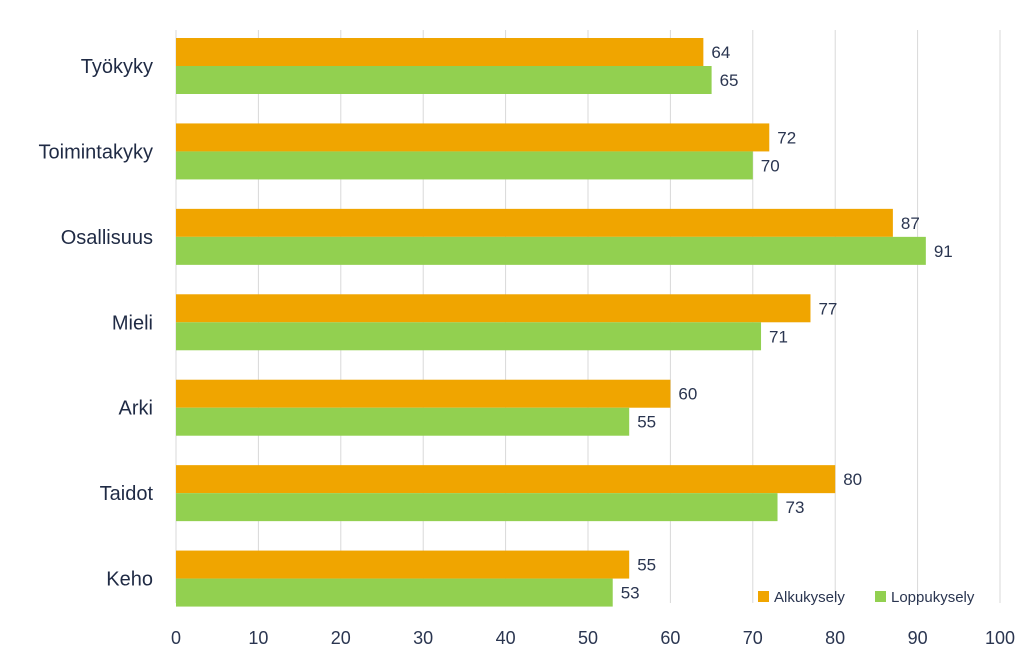 The image size is (1024, 661). I want to click on data-label: 91, so click(943, 251).